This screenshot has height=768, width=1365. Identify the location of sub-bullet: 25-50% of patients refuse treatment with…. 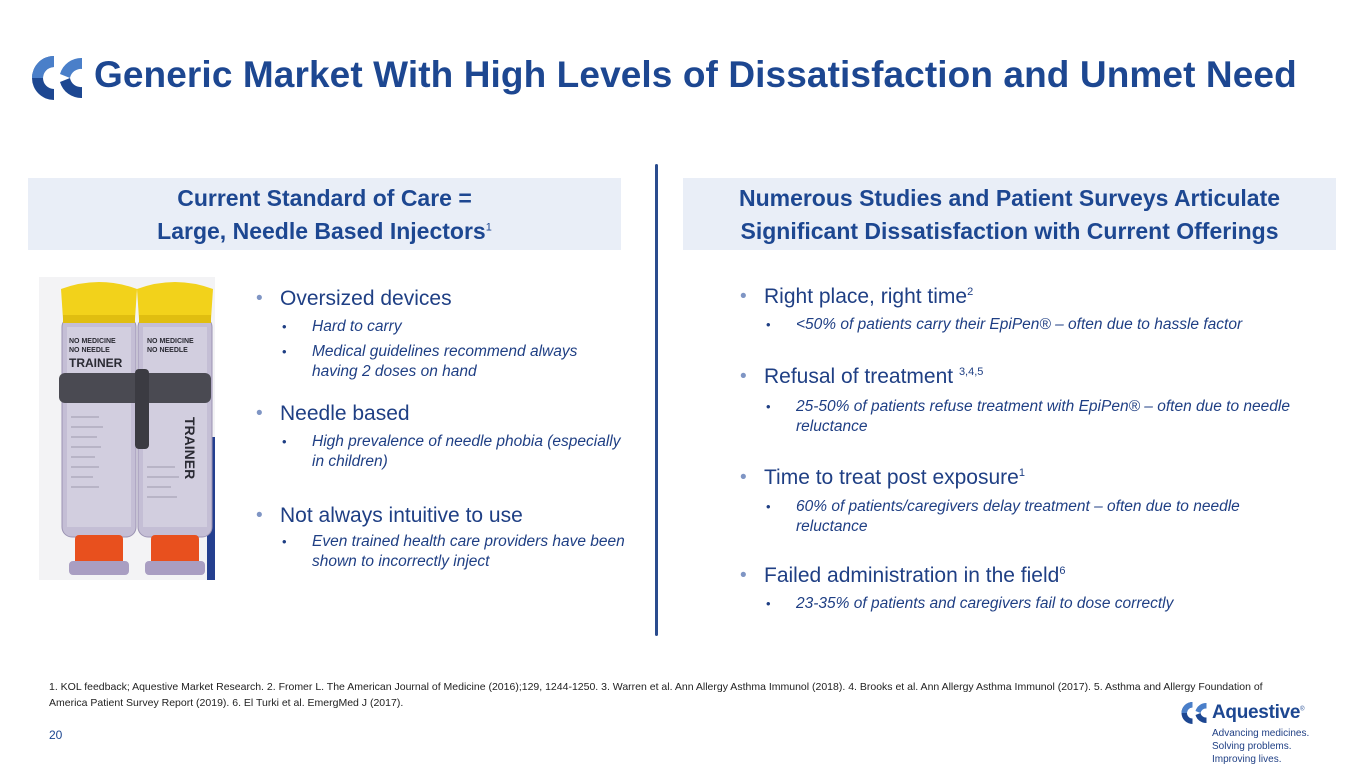
(1020, 417).